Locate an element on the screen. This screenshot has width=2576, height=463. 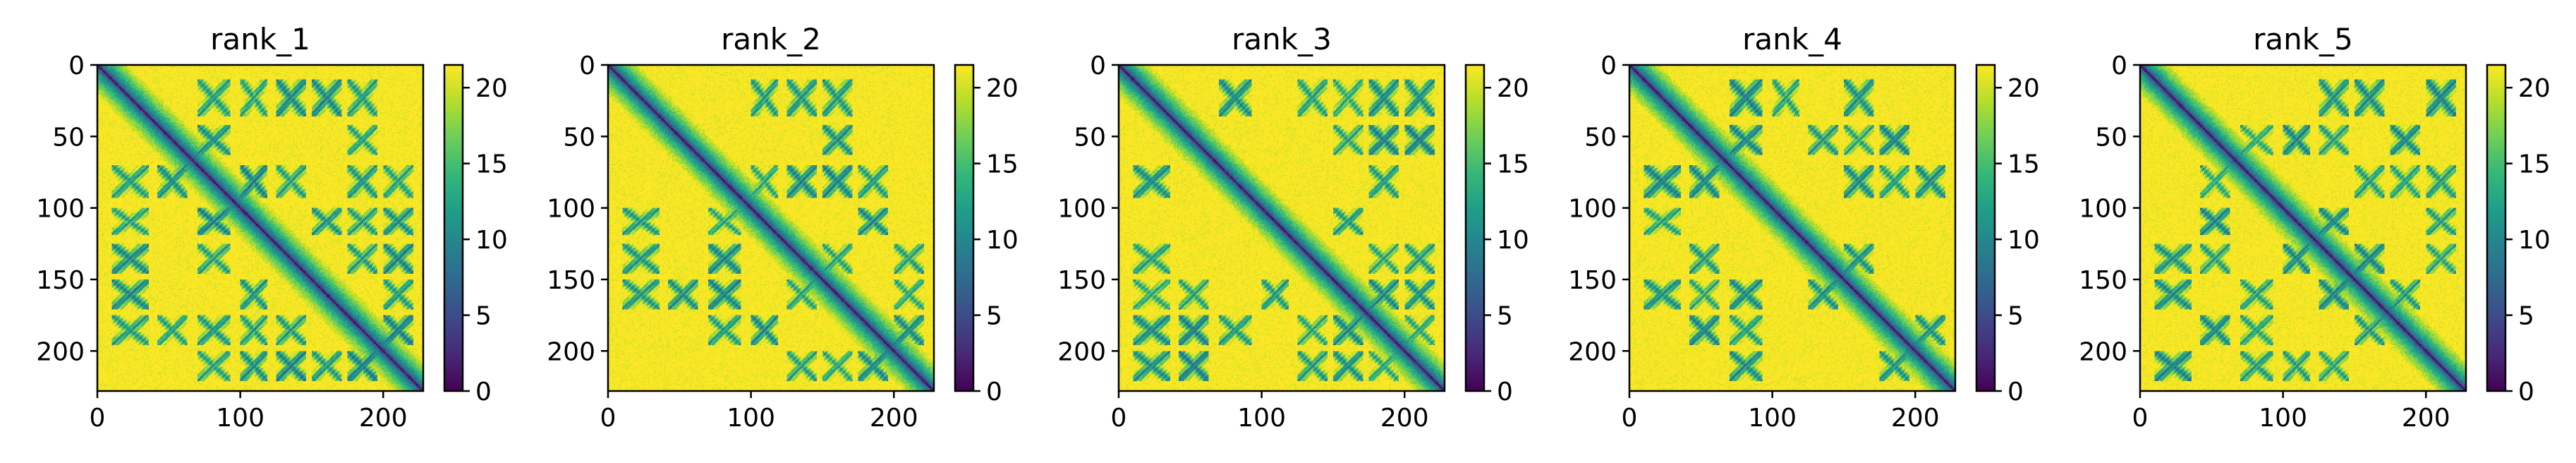
panel-title: rank_4 is located at coordinates (1792, 39).